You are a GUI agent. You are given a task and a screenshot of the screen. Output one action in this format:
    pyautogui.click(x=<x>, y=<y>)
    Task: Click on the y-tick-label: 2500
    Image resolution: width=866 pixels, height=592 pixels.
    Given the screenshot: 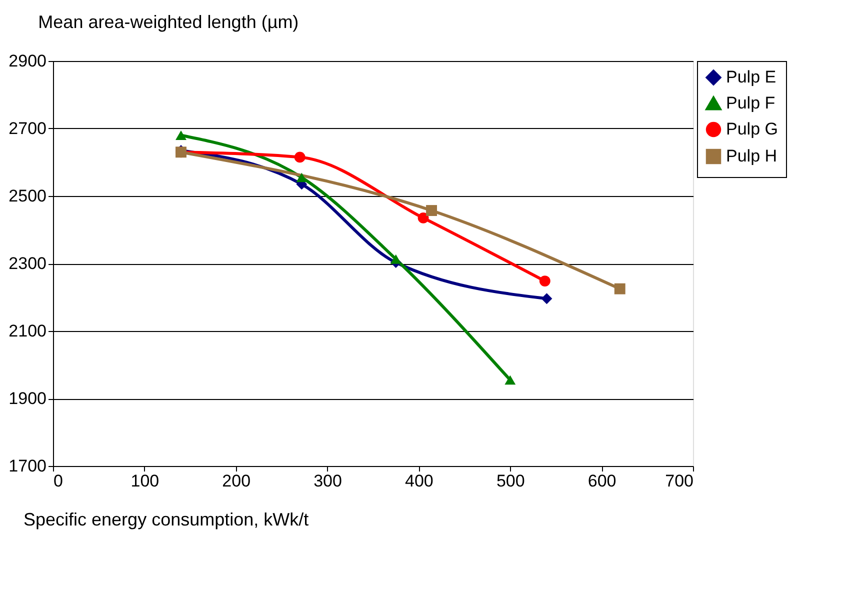 What is the action you would take?
    pyautogui.click(x=27, y=196)
    